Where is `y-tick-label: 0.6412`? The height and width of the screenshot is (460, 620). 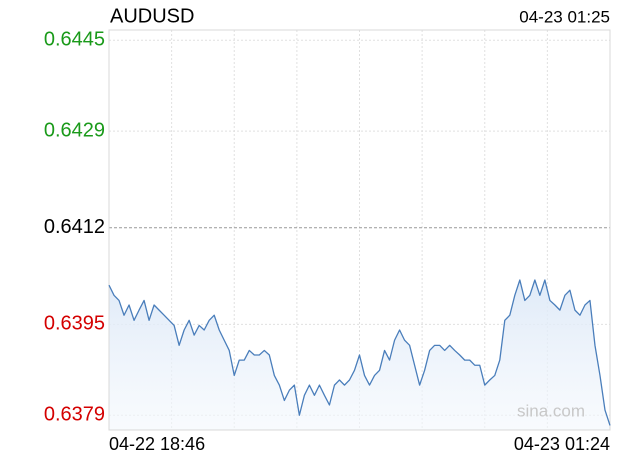
y-tick-label: 0.6412 is located at coordinates (74, 227).